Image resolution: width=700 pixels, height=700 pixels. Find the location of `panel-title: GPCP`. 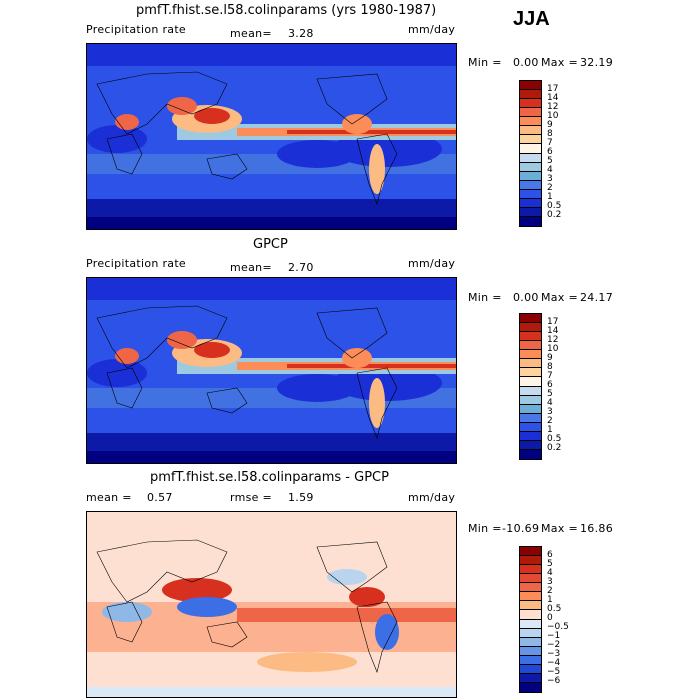

panel-title: GPCP is located at coordinates (270, 244).